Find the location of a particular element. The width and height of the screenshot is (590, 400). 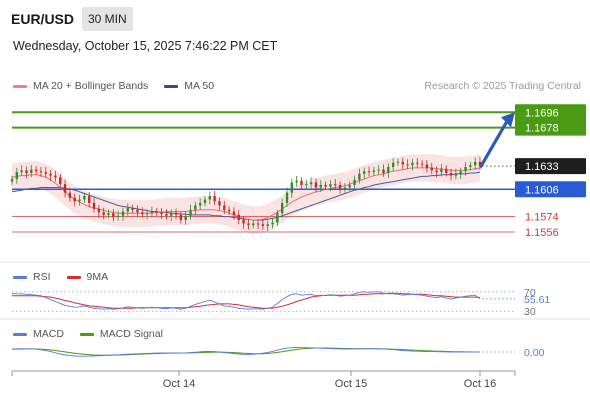

rsi-last-value: 55.61 is located at coordinates (537, 300).